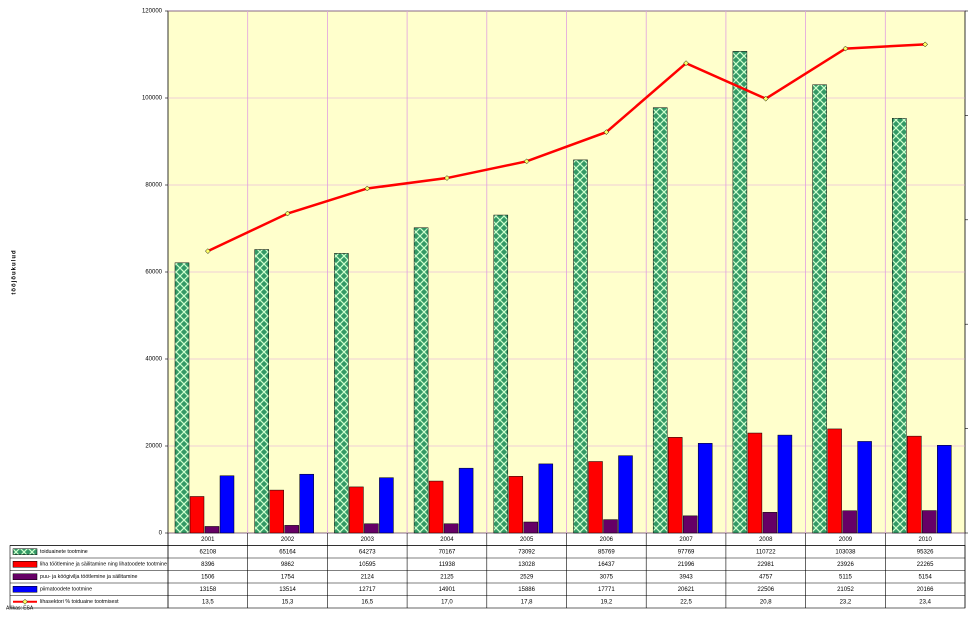  What do you see at coordinates (607, 540) in the screenshot?
I see `x-tick-label: 2006` at bounding box center [607, 540].